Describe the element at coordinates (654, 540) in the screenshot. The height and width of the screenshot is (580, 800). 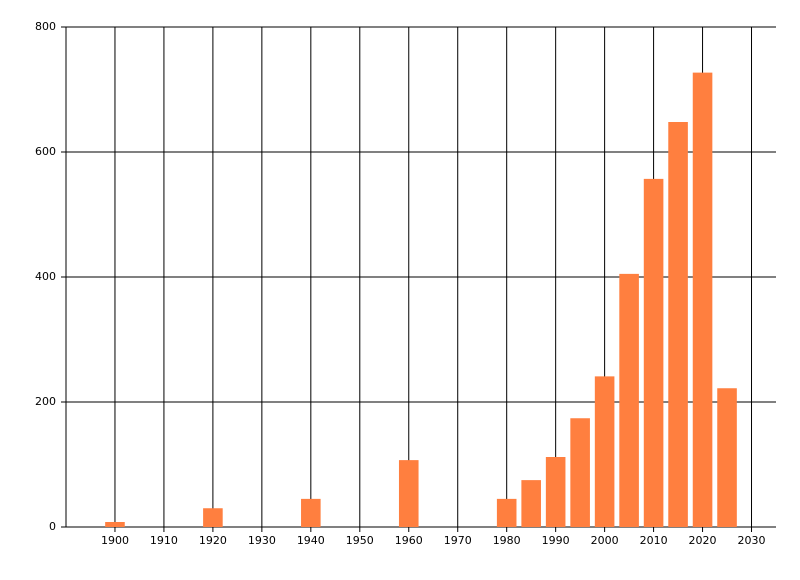
I see `x-tick-label: 2010` at that location.